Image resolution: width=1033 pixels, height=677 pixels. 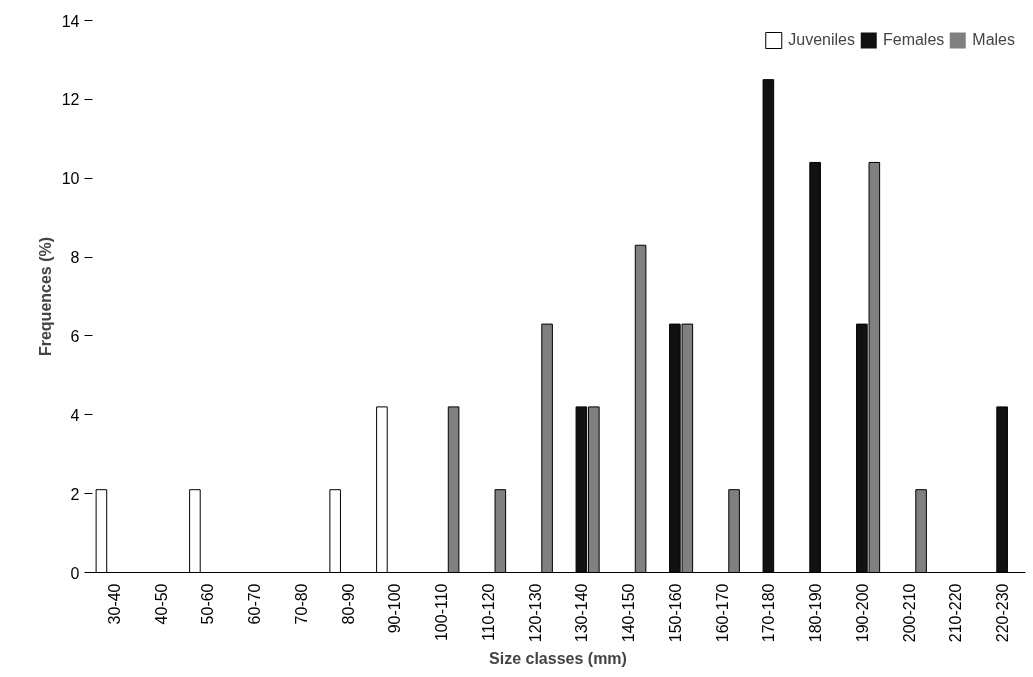 What do you see at coordinates (488, 612) in the screenshot?
I see `x-tick-label: 110-120` at bounding box center [488, 612].